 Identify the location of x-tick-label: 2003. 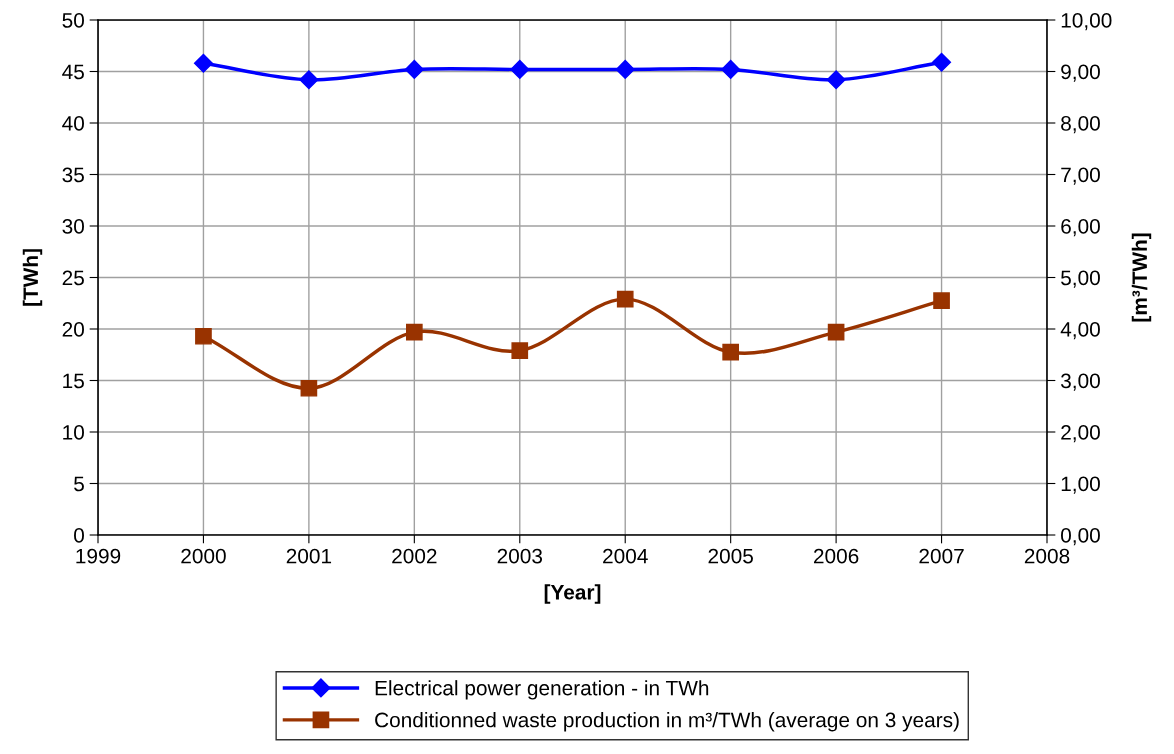
(520, 556).